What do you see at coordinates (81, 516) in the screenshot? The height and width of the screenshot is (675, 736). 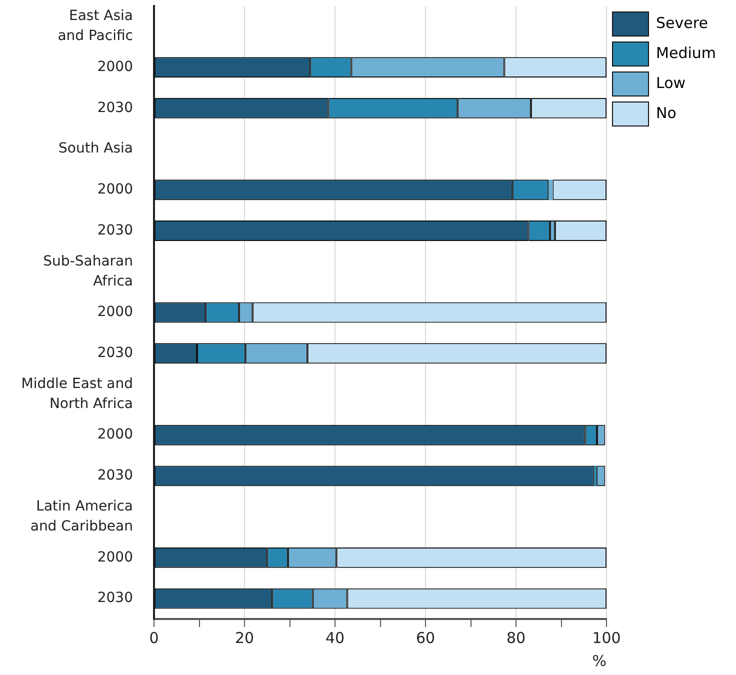 I see `y-tick-label: Latin America and Caribbean` at bounding box center [81, 516].